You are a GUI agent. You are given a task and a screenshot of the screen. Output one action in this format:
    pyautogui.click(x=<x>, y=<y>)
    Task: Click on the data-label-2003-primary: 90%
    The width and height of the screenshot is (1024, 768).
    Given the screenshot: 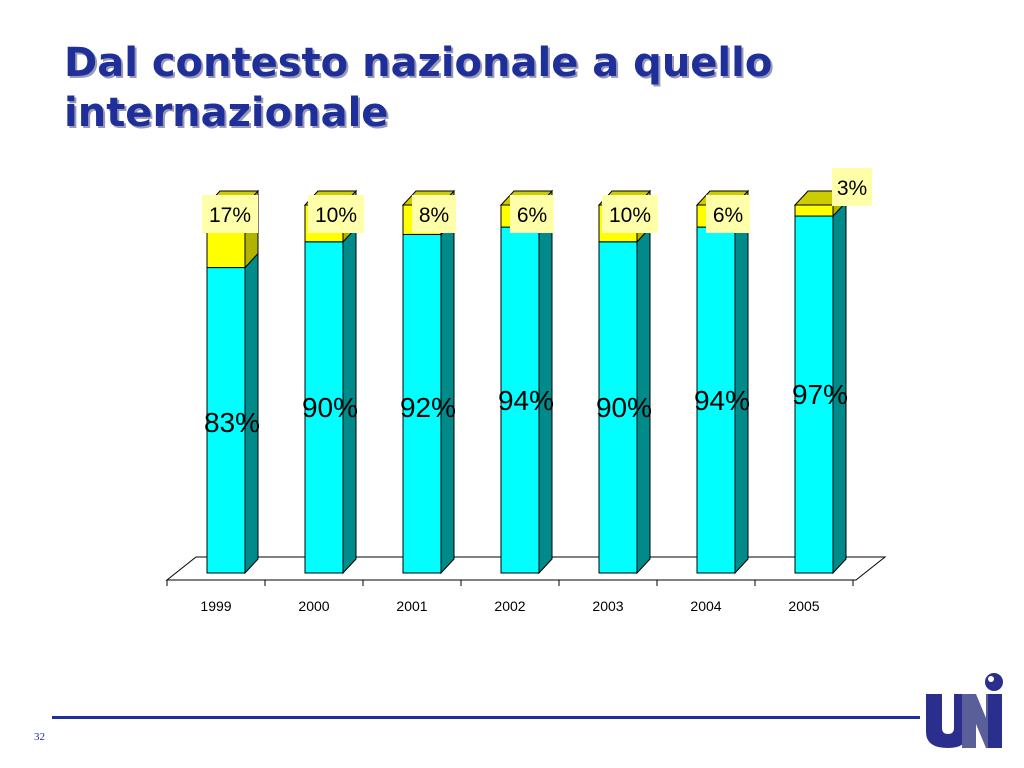 What is the action you would take?
    pyautogui.click(x=624, y=407)
    